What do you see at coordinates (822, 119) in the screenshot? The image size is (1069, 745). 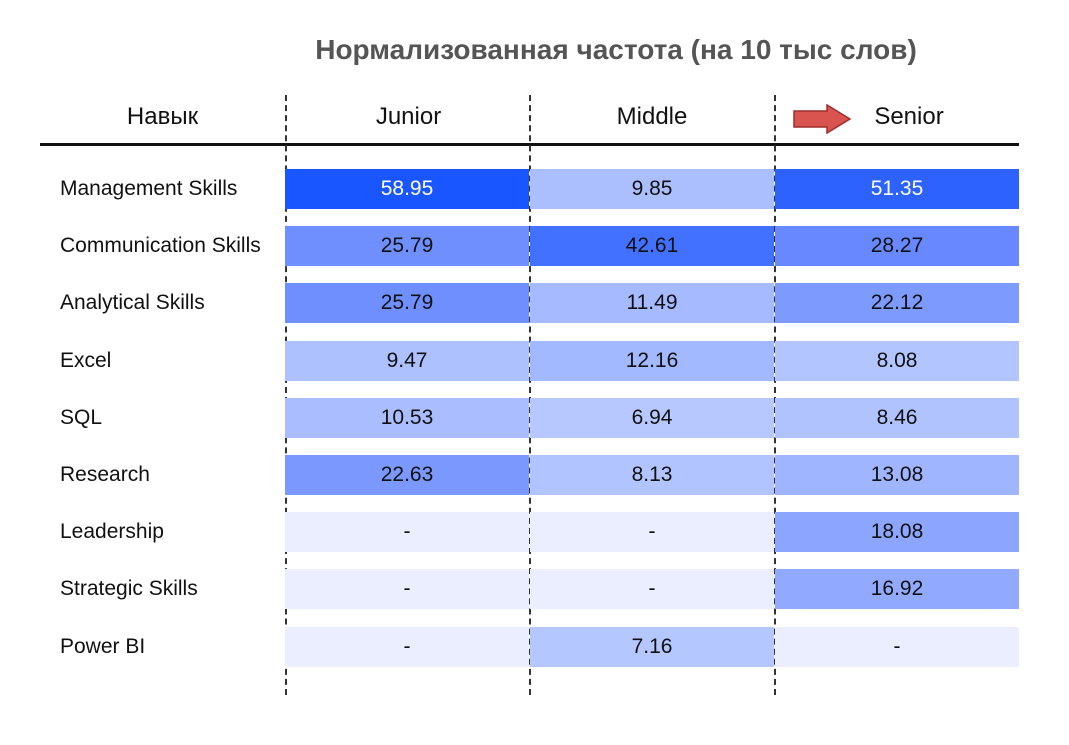 I see `red-arrow-icon` at bounding box center [822, 119].